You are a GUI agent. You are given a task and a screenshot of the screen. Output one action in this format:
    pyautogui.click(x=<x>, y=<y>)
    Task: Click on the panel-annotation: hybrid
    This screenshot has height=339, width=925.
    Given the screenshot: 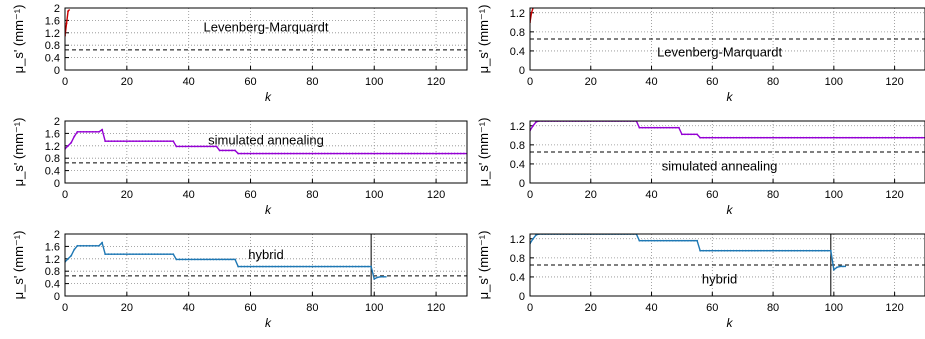 What is the action you would take?
    pyautogui.click(x=265, y=254)
    